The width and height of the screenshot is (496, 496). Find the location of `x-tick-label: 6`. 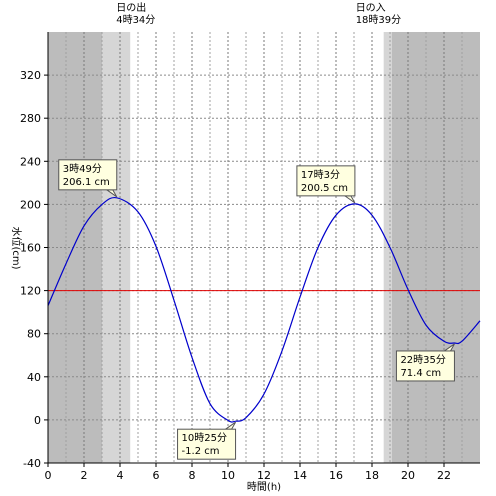

x-tick-label: 6 is located at coordinates (156, 475).